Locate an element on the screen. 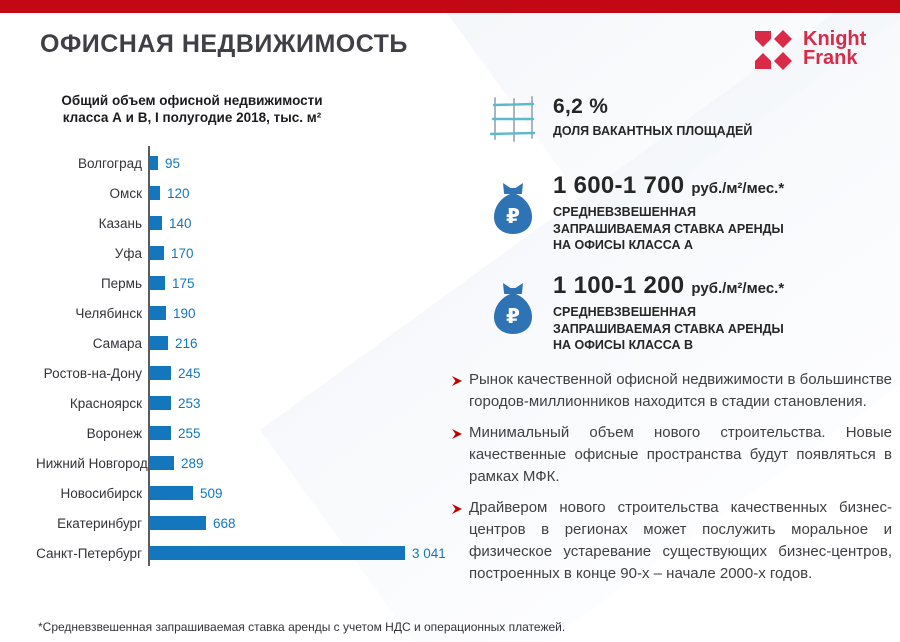 Image resolution: width=900 pixels, height=642 pixels. chart-row: Пермь 175 is located at coordinates (248, 283).